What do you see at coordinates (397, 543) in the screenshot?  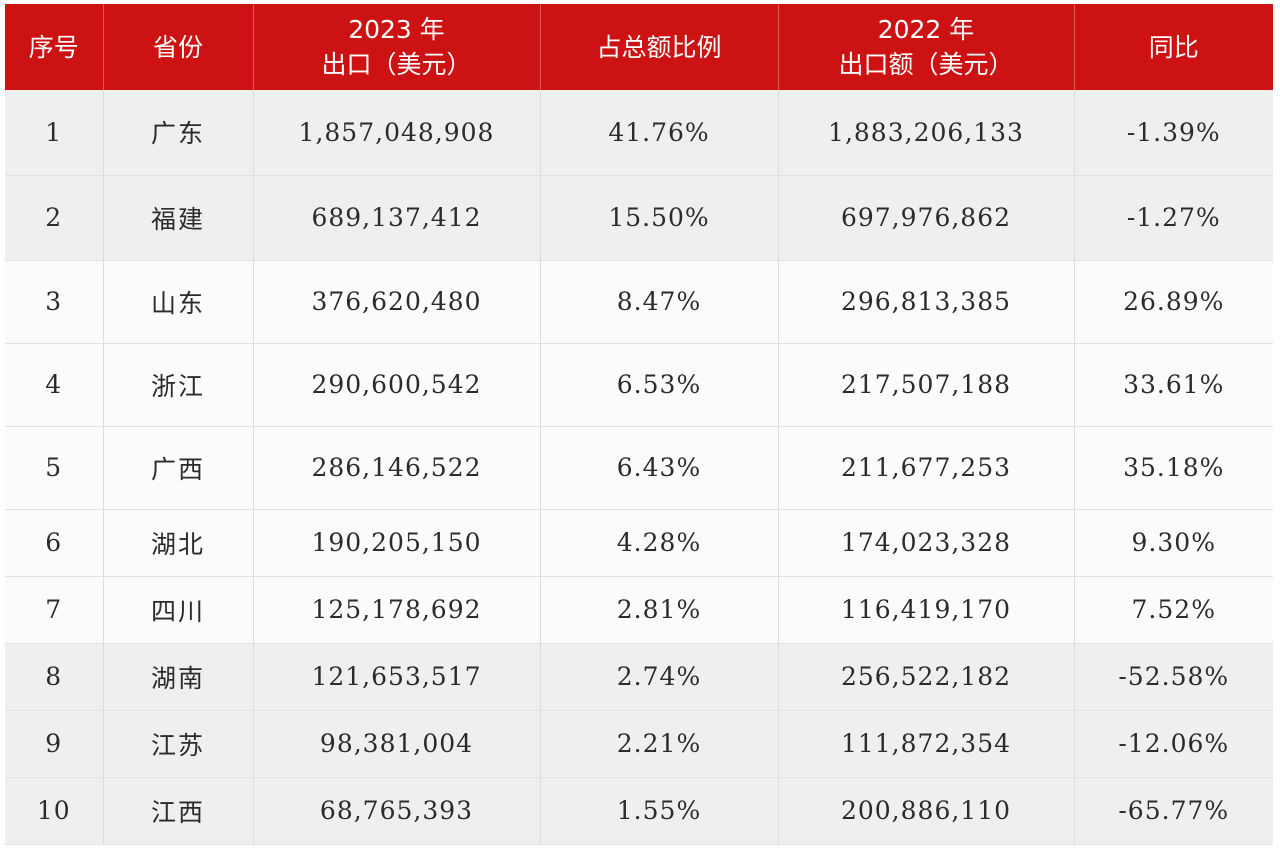 I see `cell-export-2023: 190,205,150` at bounding box center [397, 543].